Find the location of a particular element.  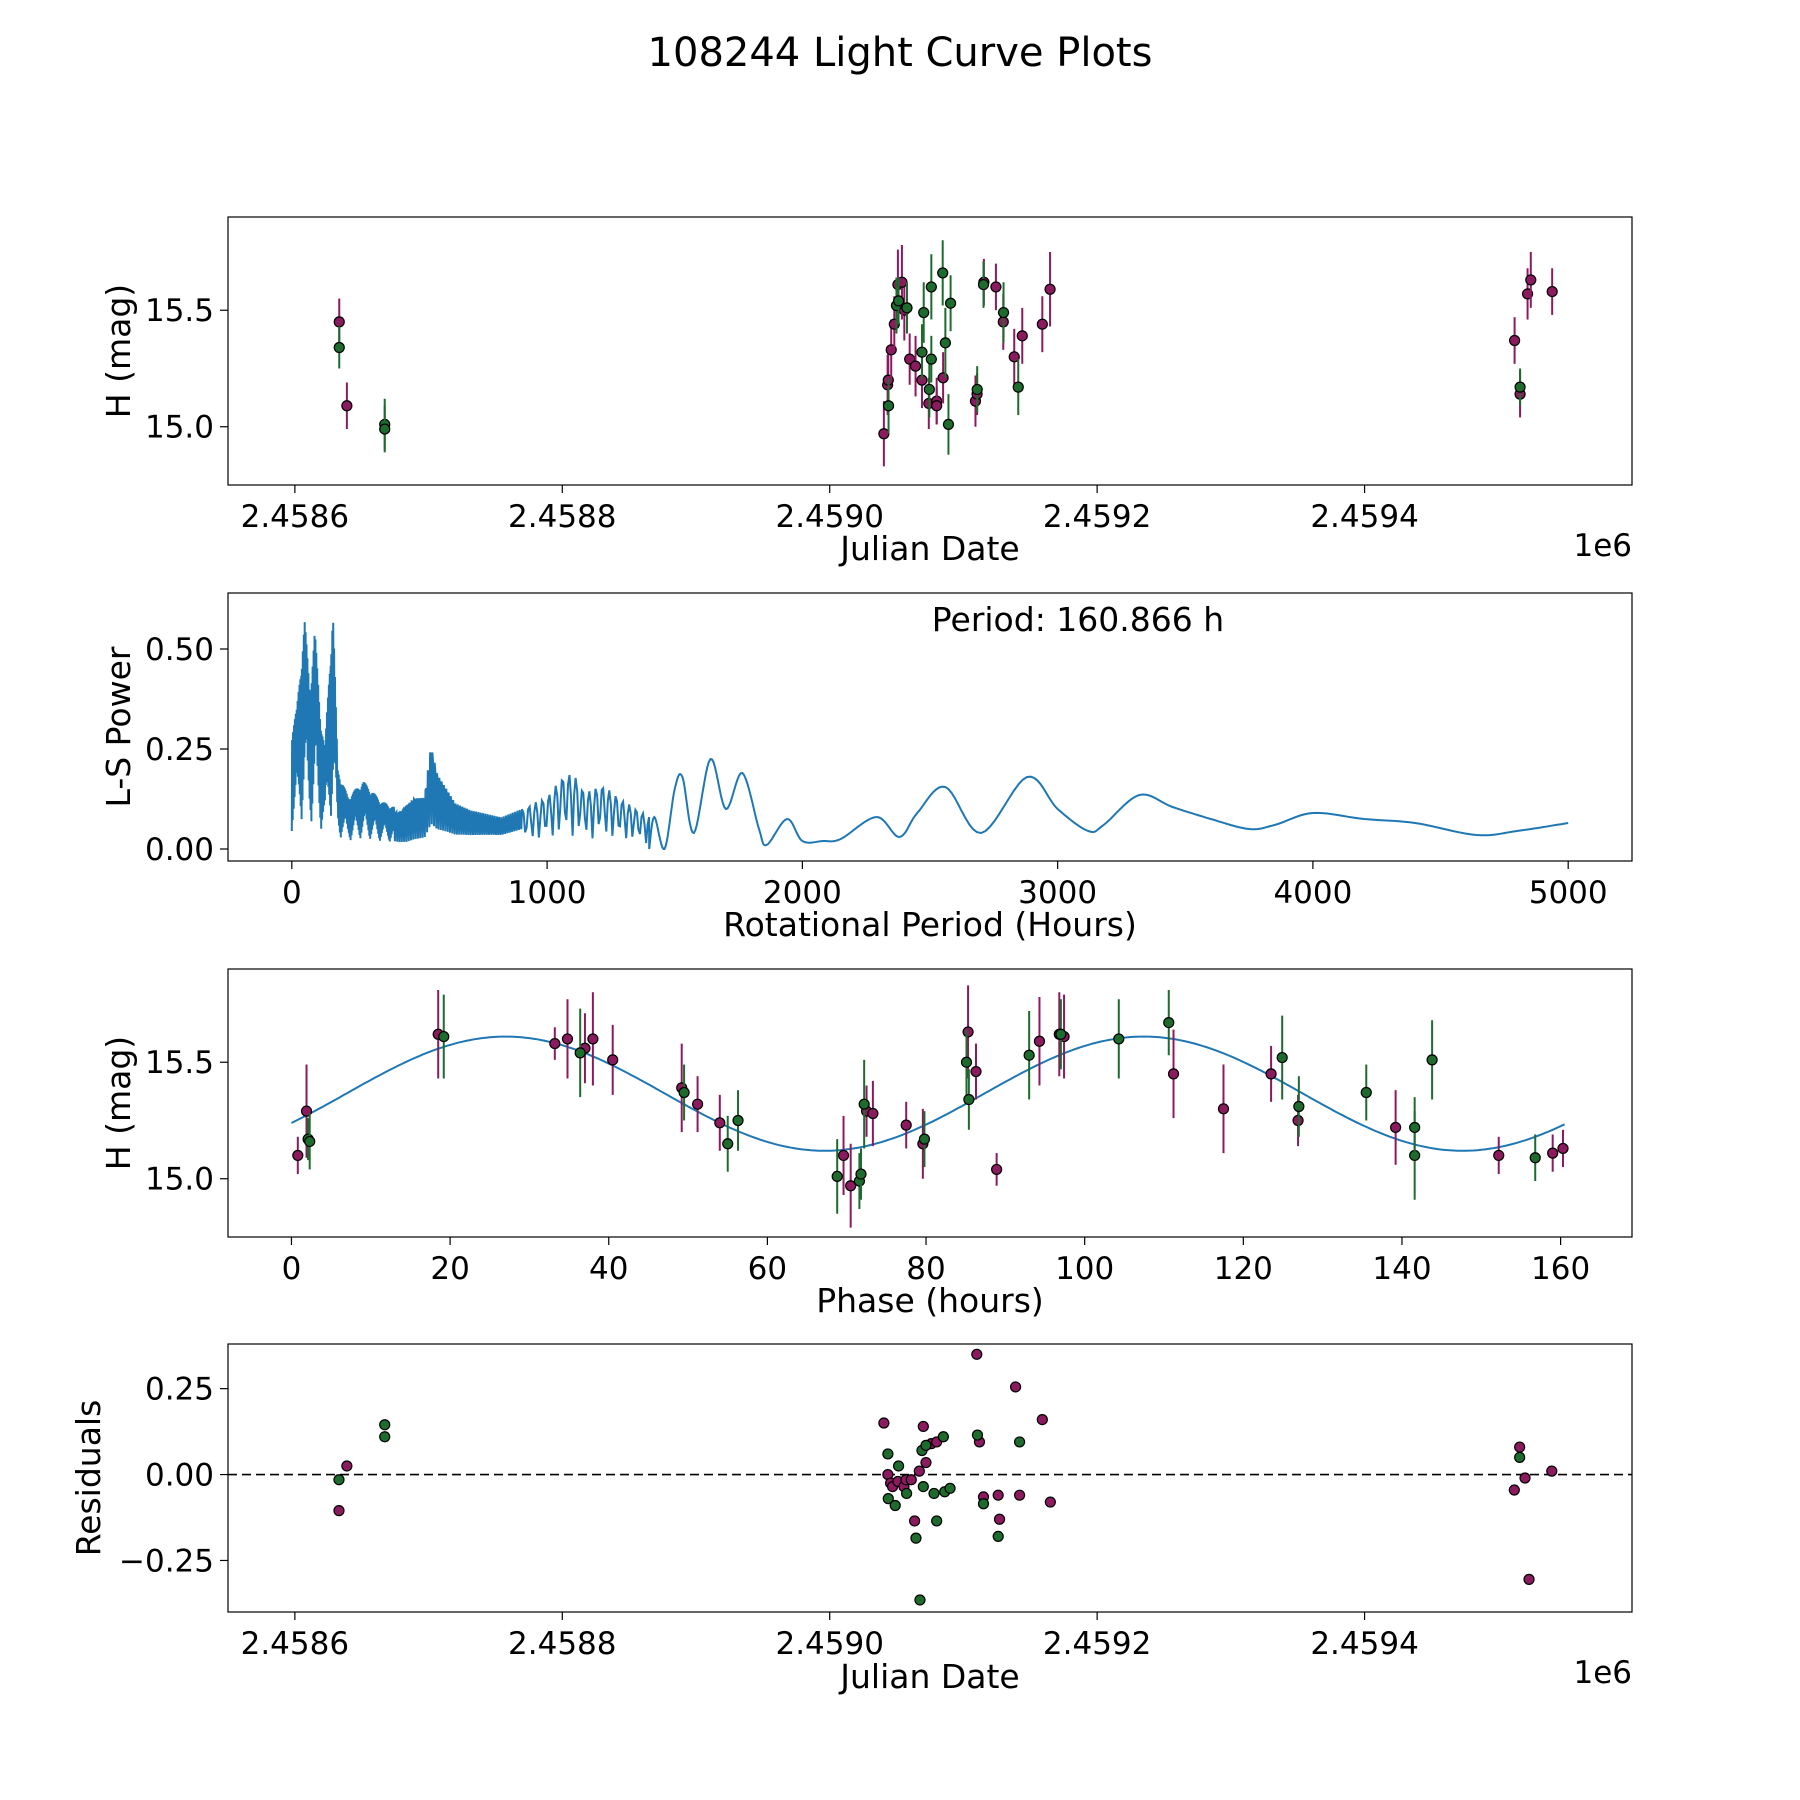

phased-x-label: Phase (hours) is located at coordinates (930, 1300).